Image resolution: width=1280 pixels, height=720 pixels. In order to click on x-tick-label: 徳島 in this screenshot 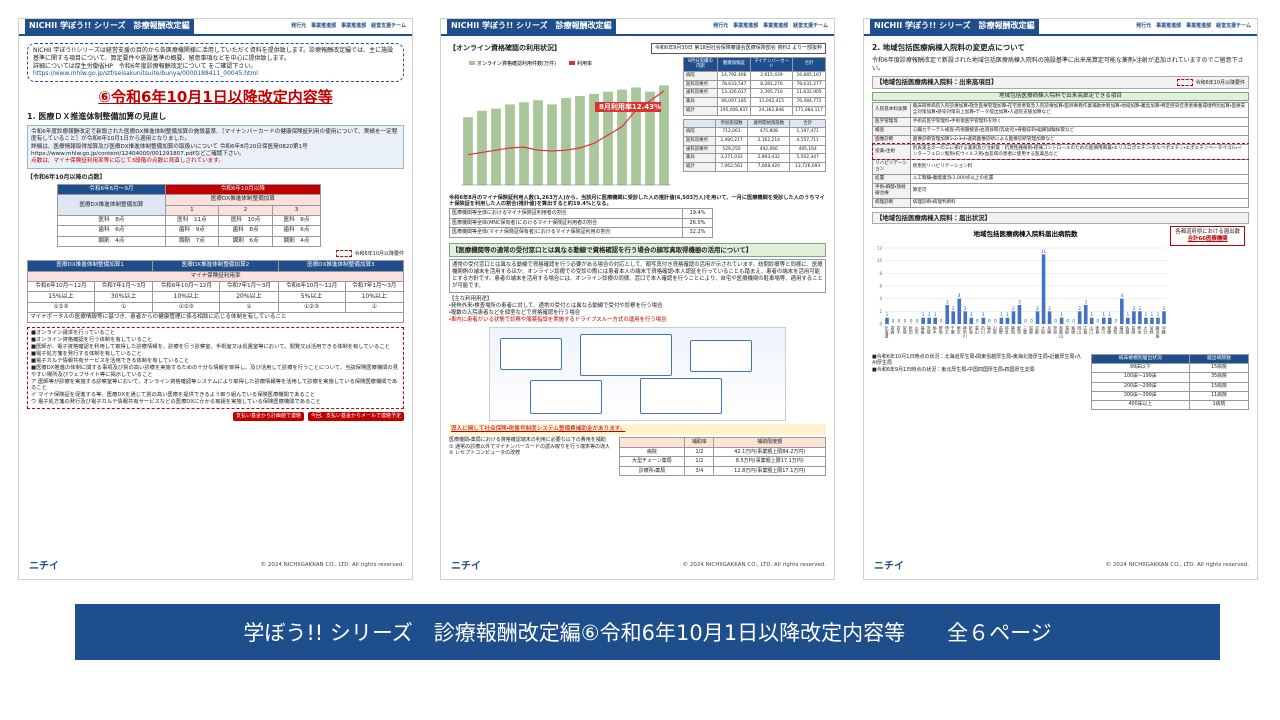, I will do `click(1097, 329)`.